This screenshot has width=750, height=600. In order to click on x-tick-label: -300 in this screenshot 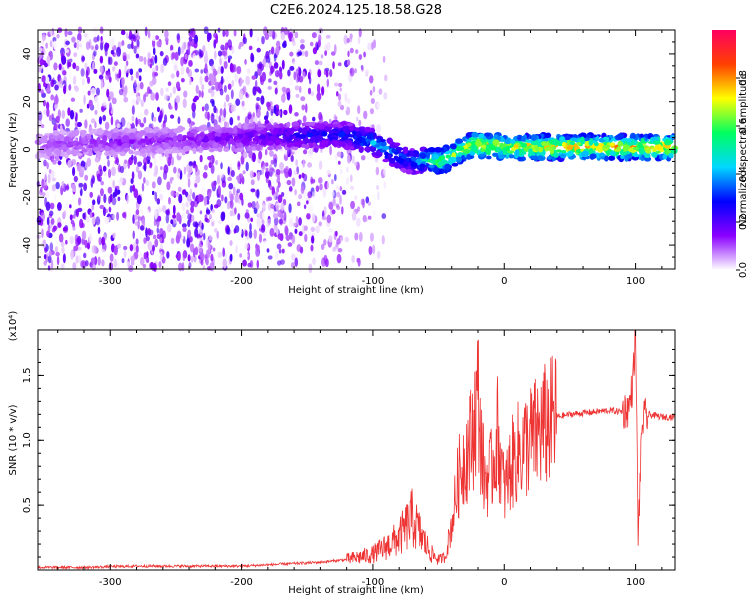, I will do `click(110, 582)`.